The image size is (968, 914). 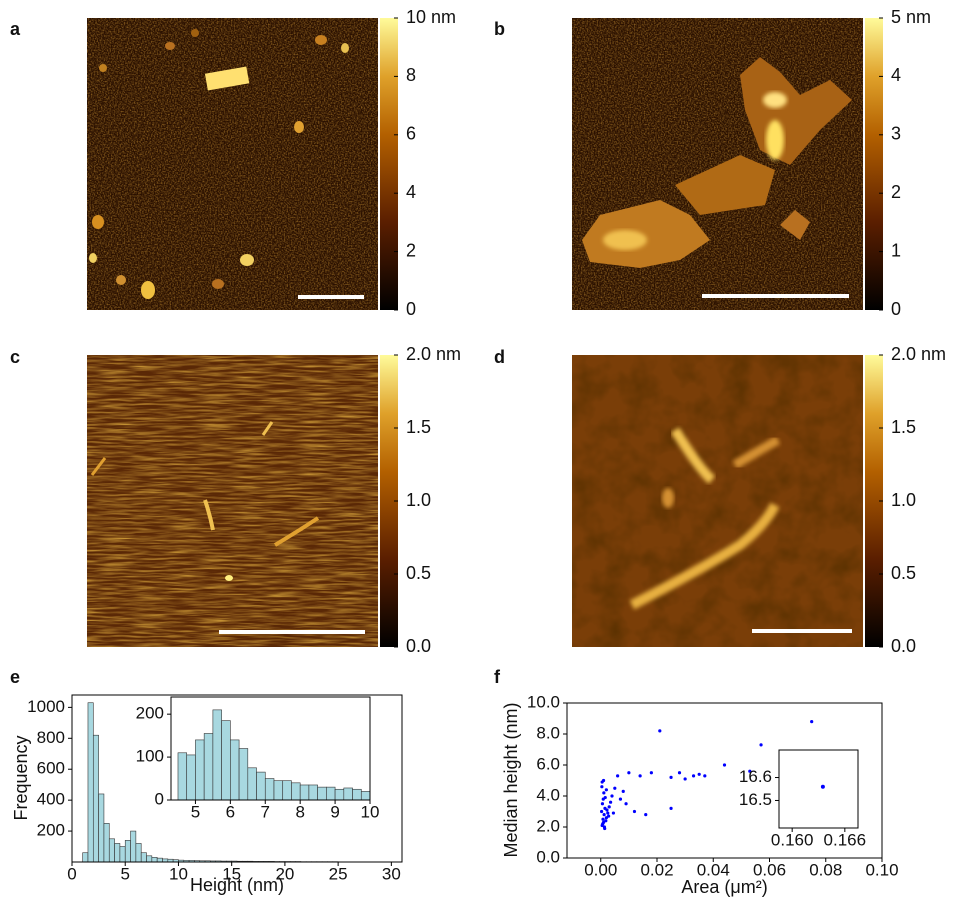 What do you see at coordinates (548, 763) in the screenshot?
I see `y-tick-label: 6.0` at bounding box center [548, 763].